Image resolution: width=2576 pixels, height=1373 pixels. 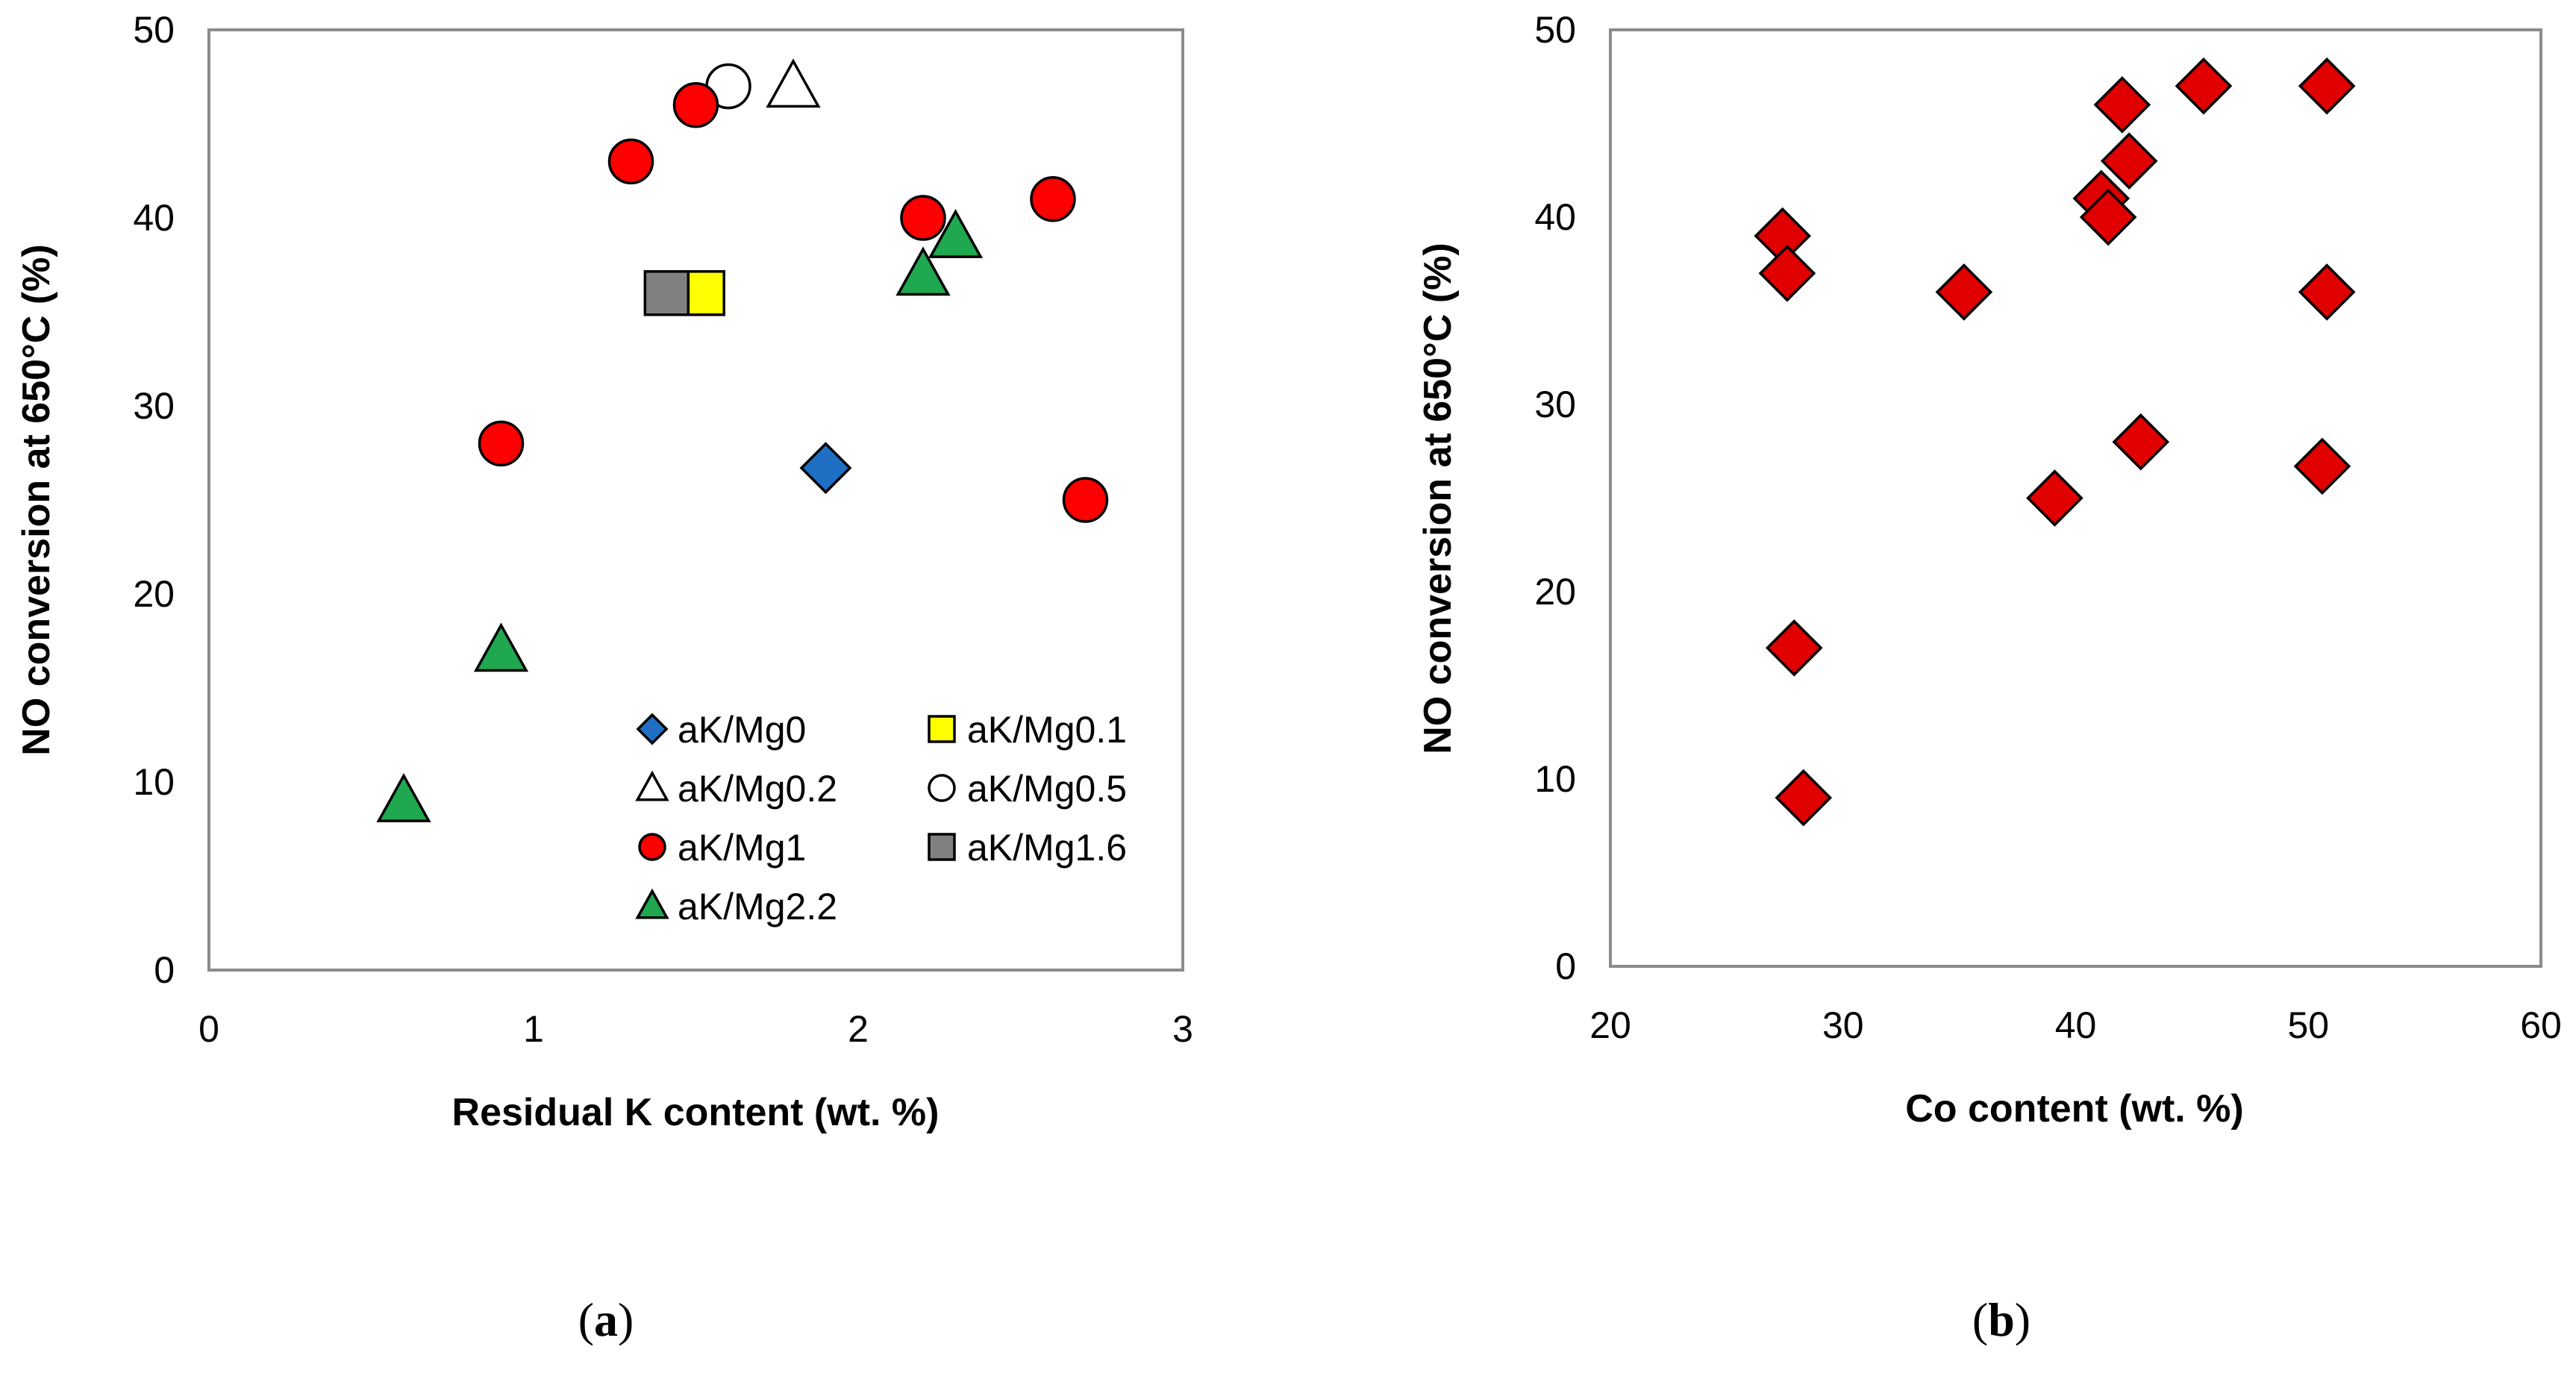 What do you see at coordinates (1843, 1025) in the screenshot?
I see `x-tick-label: 30` at bounding box center [1843, 1025].